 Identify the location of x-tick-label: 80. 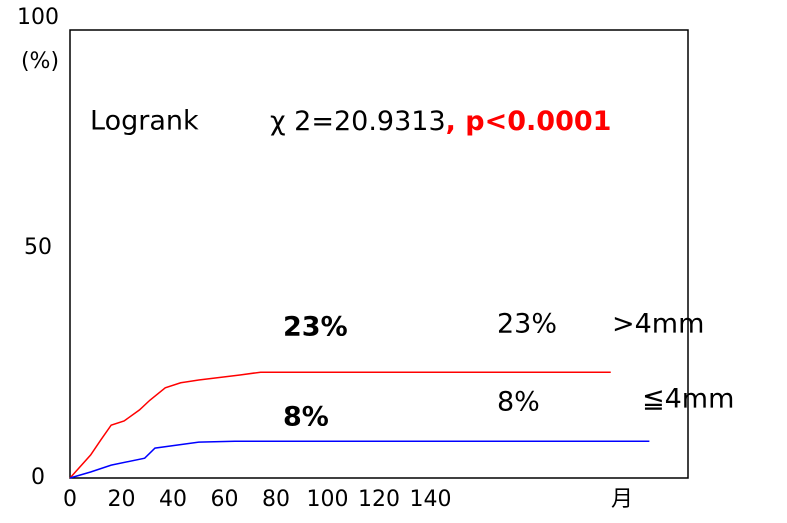
(276, 499).